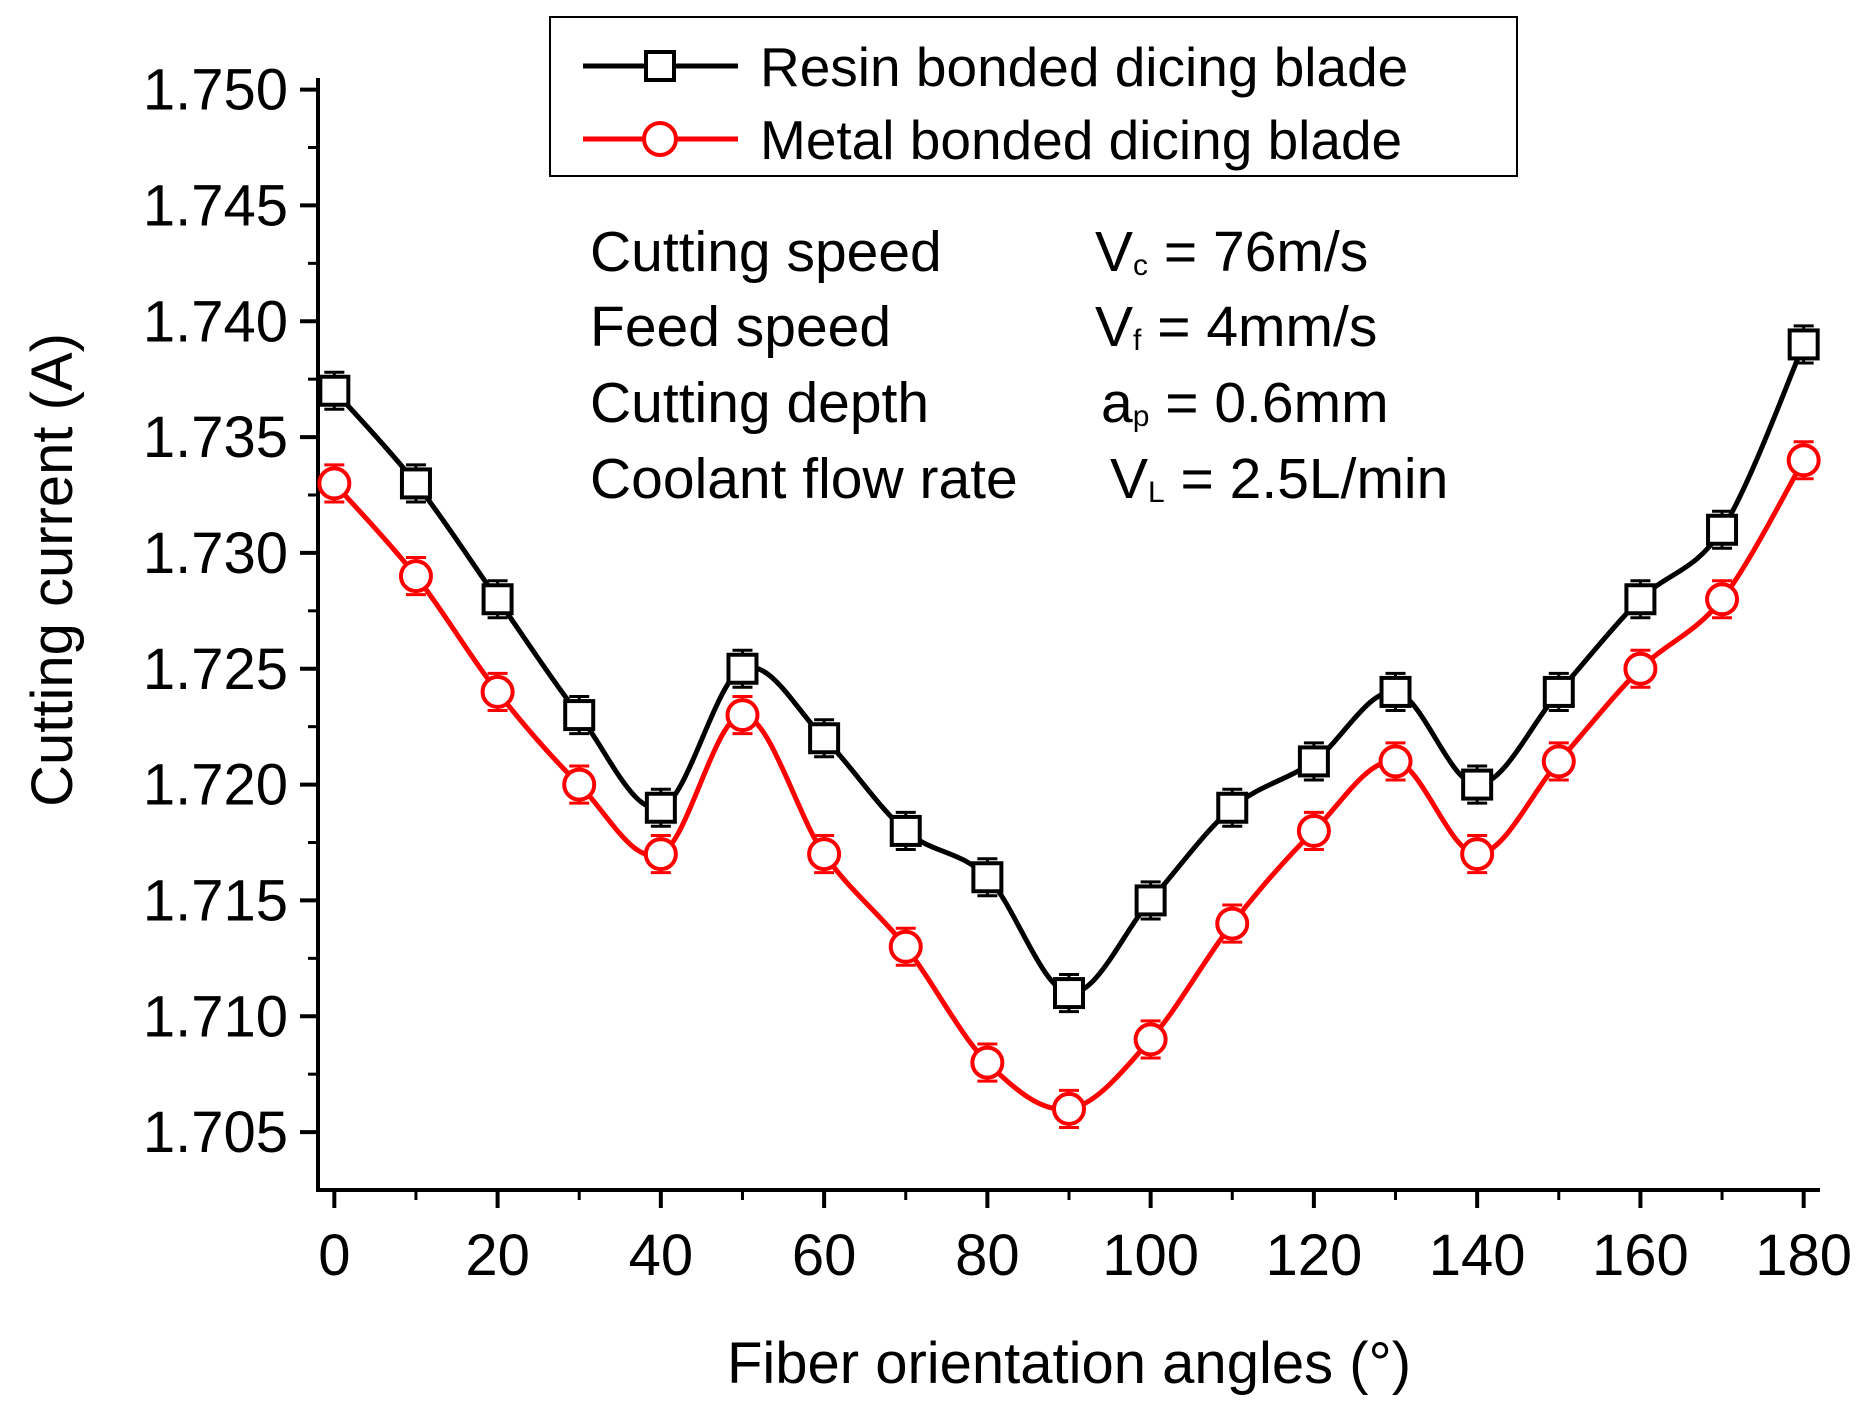  Describe the element at coordinates (1081, 140) in the screenshot. I see `legend-label-metal: Metal bonded dicing blade` at that location.